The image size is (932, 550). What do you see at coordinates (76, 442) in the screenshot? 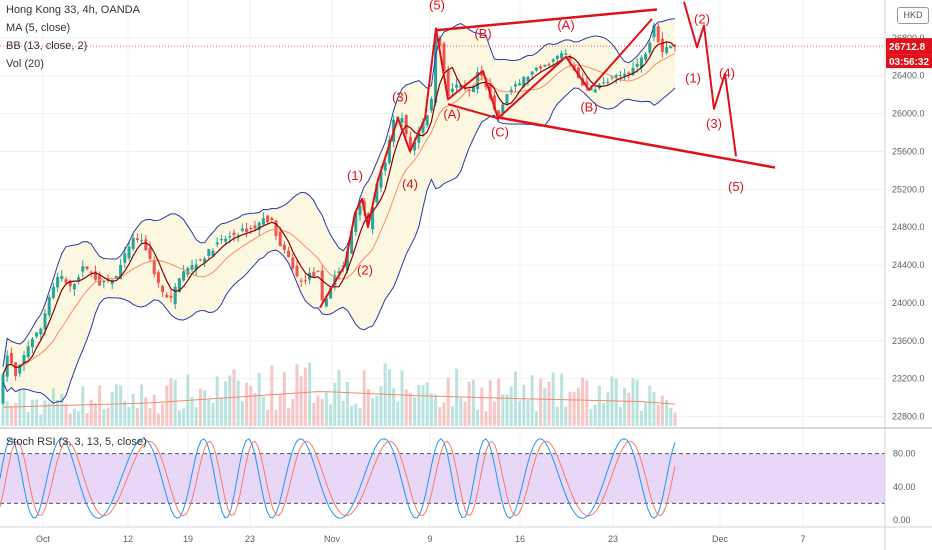
I see `legend-stoch: Stoch RSI (3, 3, 13, 5, close)` at bounding box center [76, 442].